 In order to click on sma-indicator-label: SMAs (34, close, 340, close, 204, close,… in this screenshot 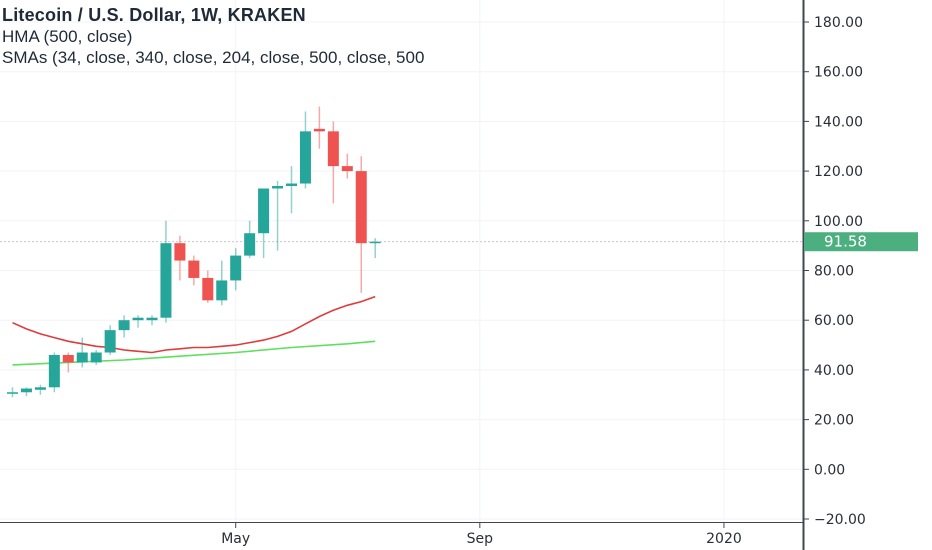, I will do `click(213, 57)`.